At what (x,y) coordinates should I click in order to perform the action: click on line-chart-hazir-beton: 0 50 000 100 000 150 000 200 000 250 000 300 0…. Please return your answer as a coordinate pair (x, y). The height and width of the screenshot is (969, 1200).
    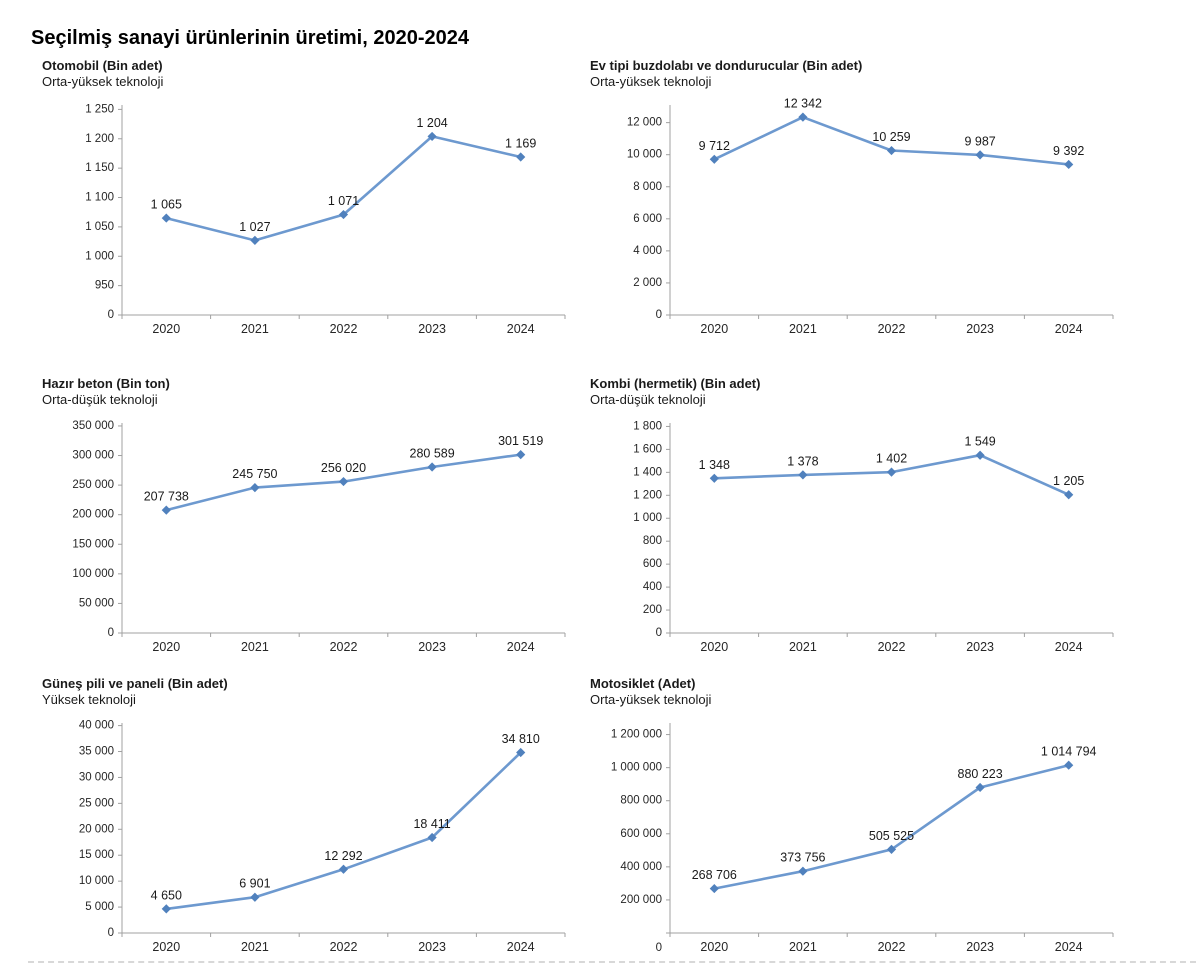
    Looking at the image, I should click on (319, 537).